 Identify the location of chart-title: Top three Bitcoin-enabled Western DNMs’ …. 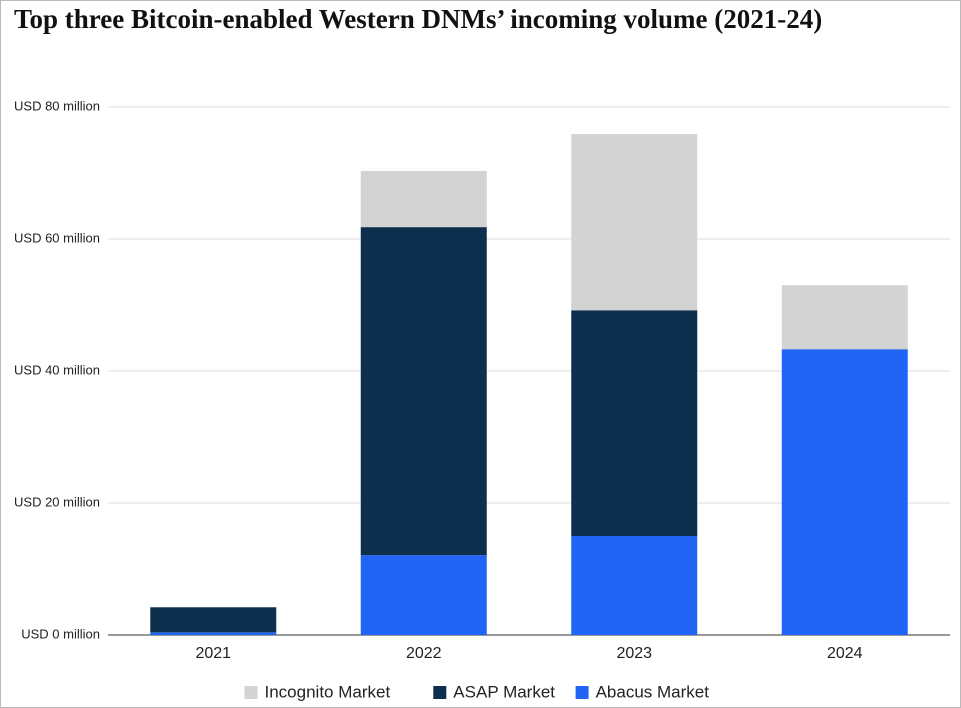
(418, 19).